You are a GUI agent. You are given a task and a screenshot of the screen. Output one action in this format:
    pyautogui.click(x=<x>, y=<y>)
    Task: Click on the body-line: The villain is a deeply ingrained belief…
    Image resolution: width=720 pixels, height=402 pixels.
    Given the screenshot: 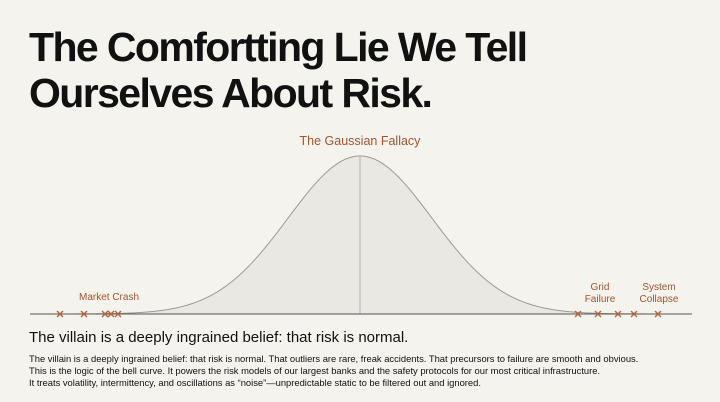 What is the action you would take?
    pyautogui.click(x=333, y=358)
    